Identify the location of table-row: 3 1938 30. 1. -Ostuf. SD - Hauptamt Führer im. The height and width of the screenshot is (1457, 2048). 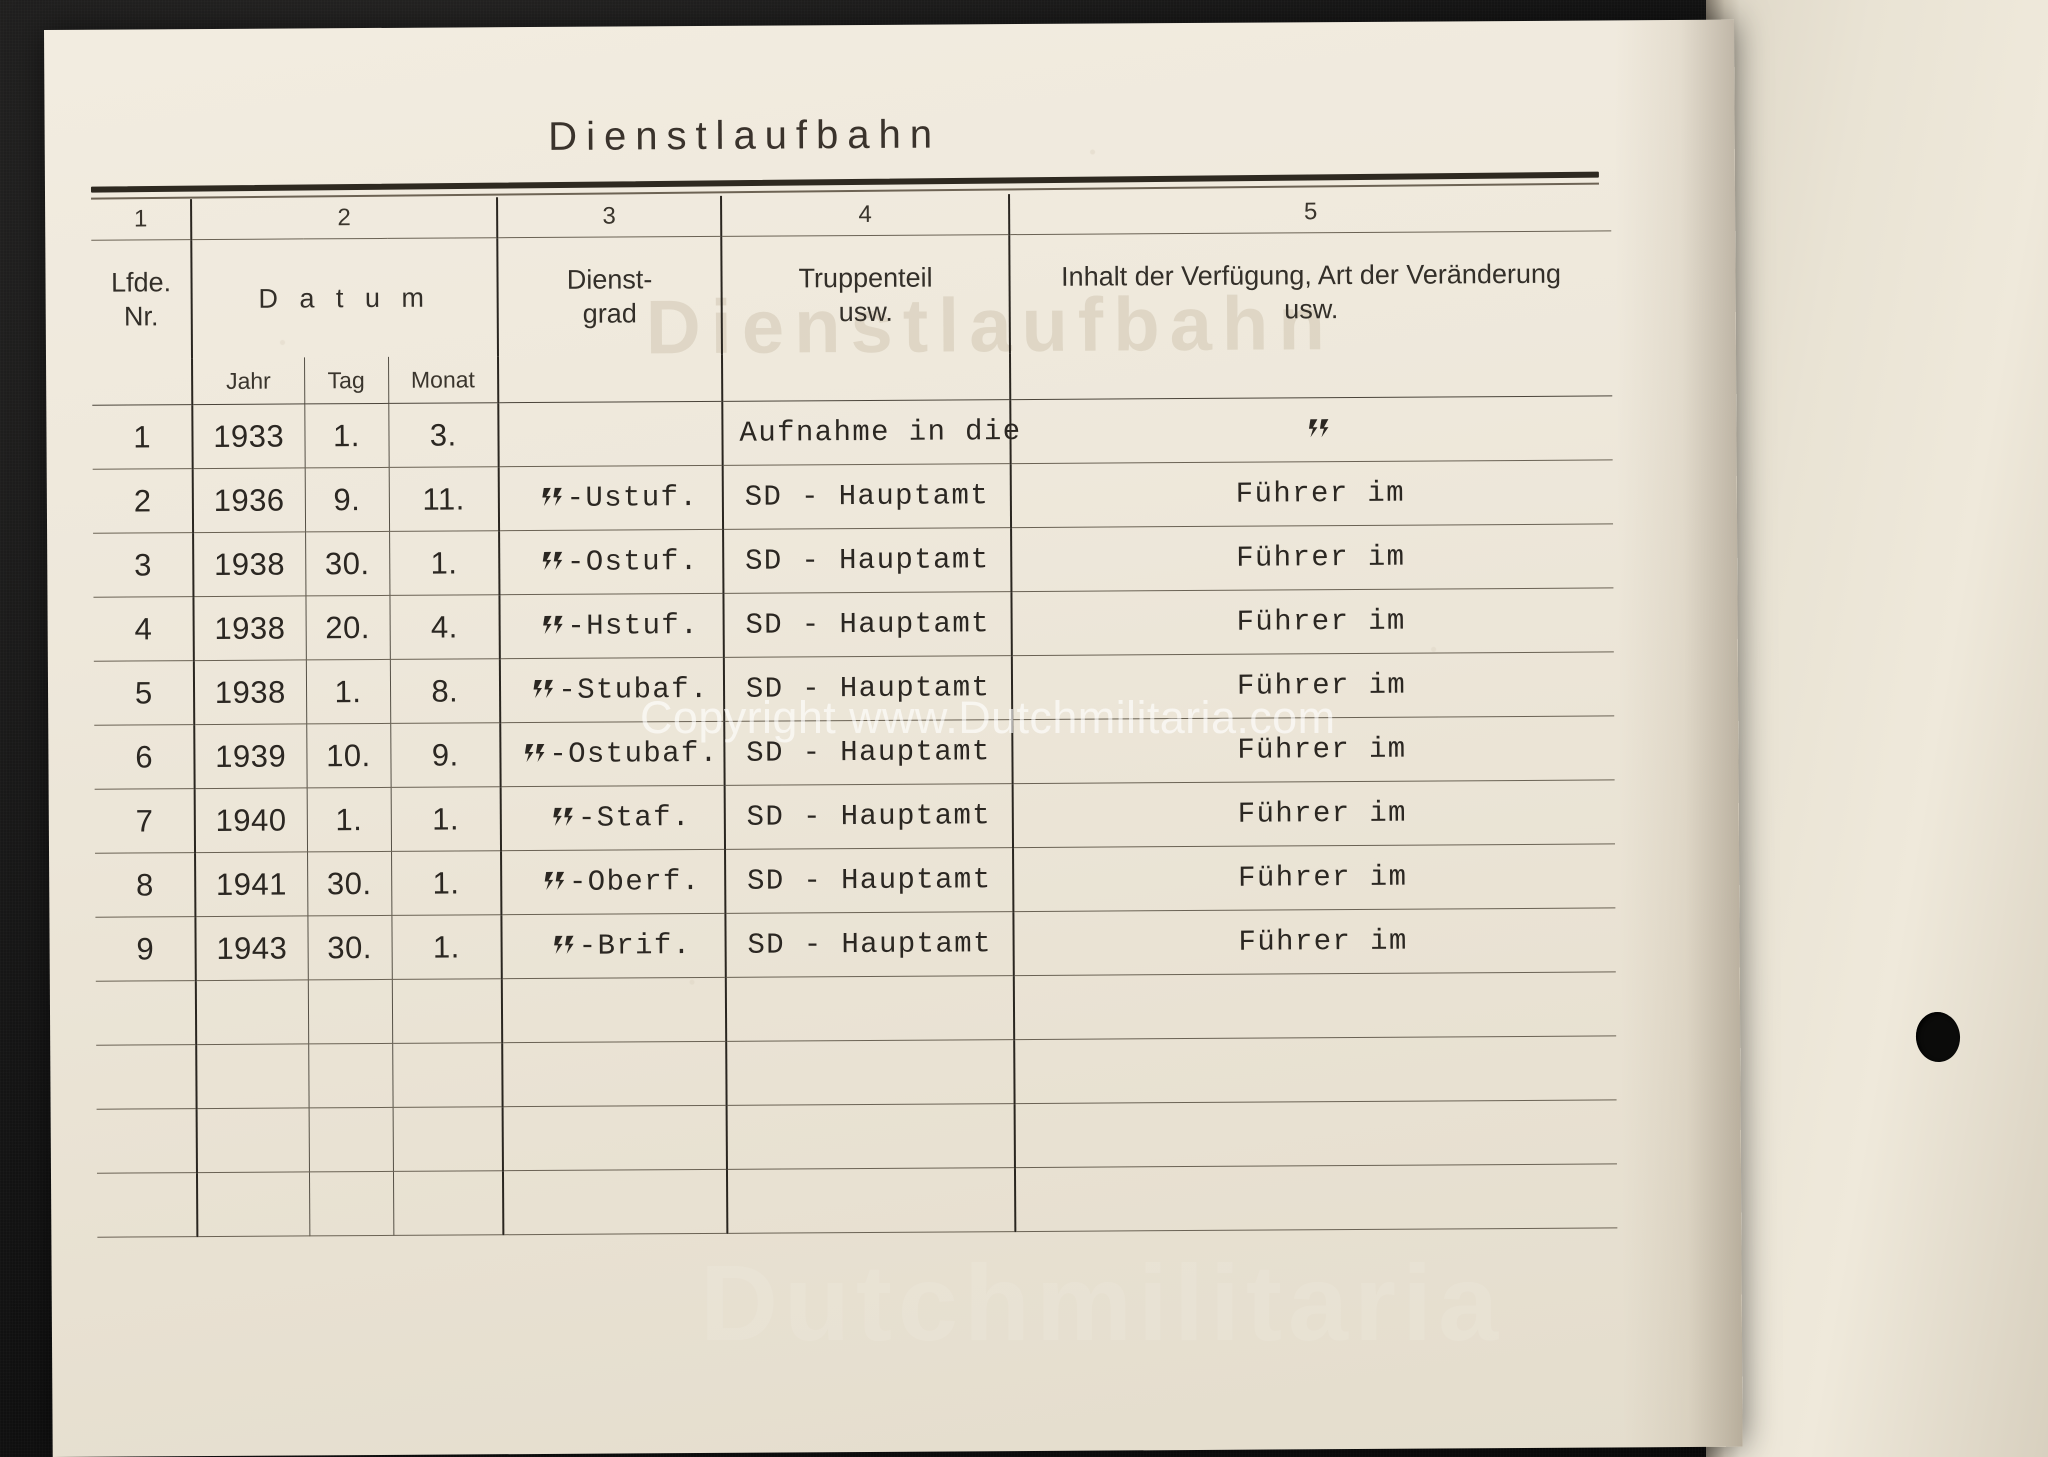
(853, 560).